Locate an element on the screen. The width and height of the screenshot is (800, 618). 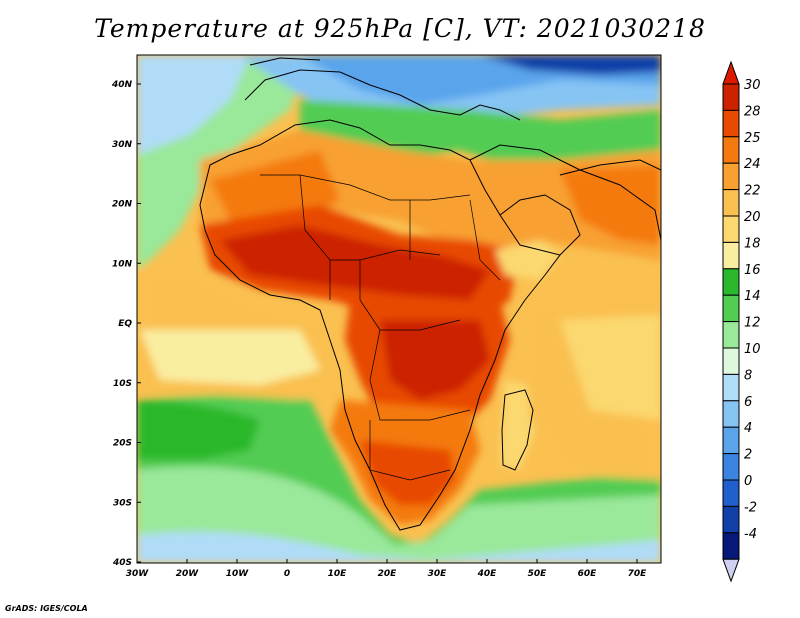
colorbar-label: 25 is located at coordinates (752, 138).